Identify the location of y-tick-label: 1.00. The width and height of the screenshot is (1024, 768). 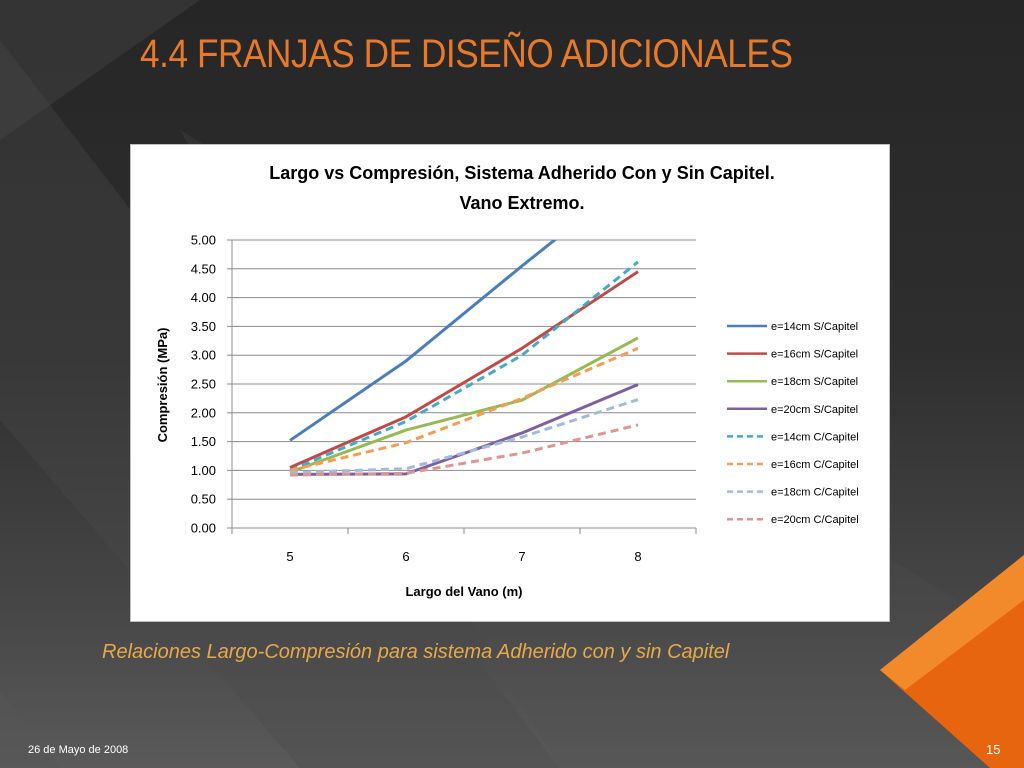
(203, 470).